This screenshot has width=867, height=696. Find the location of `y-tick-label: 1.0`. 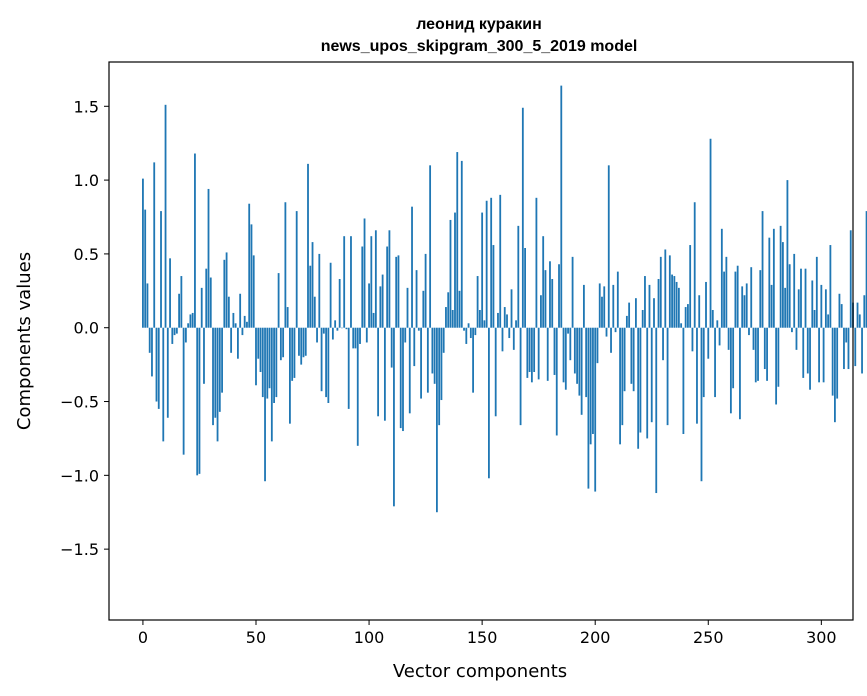

y-tick-label: 1.0 is located at coordinates (86, 180).